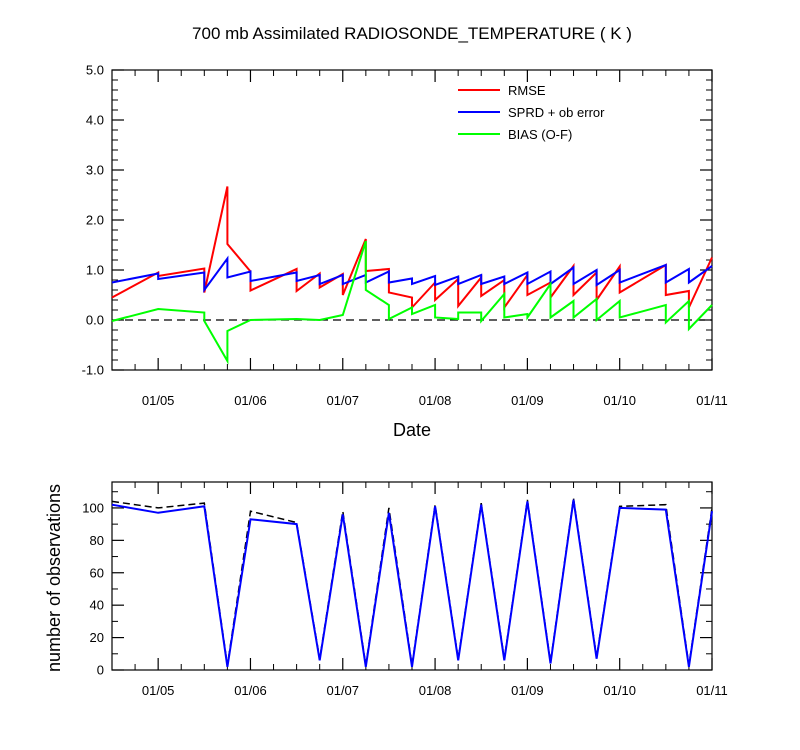  I want to click on top-x-tick-label: 01/07, so click(342, 400).